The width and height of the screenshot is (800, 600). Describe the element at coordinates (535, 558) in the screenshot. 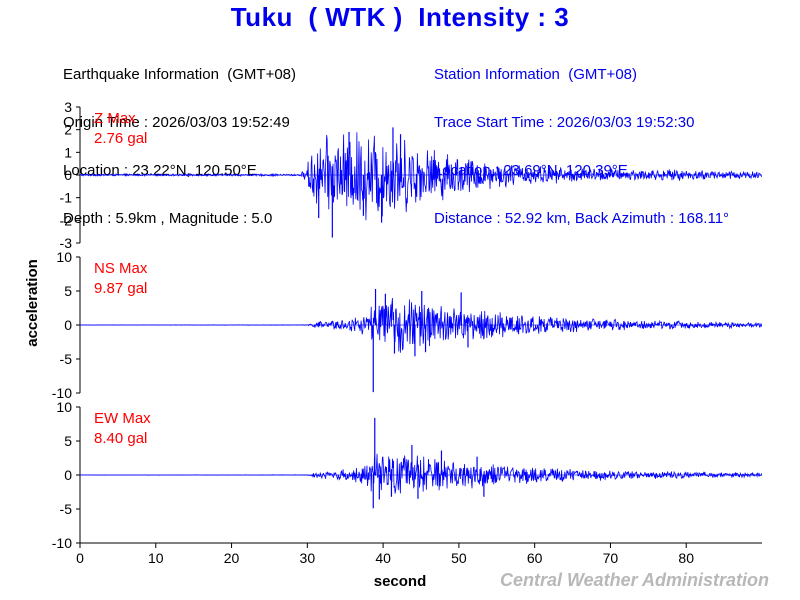

I see `x-tick-label: 60` at that location.